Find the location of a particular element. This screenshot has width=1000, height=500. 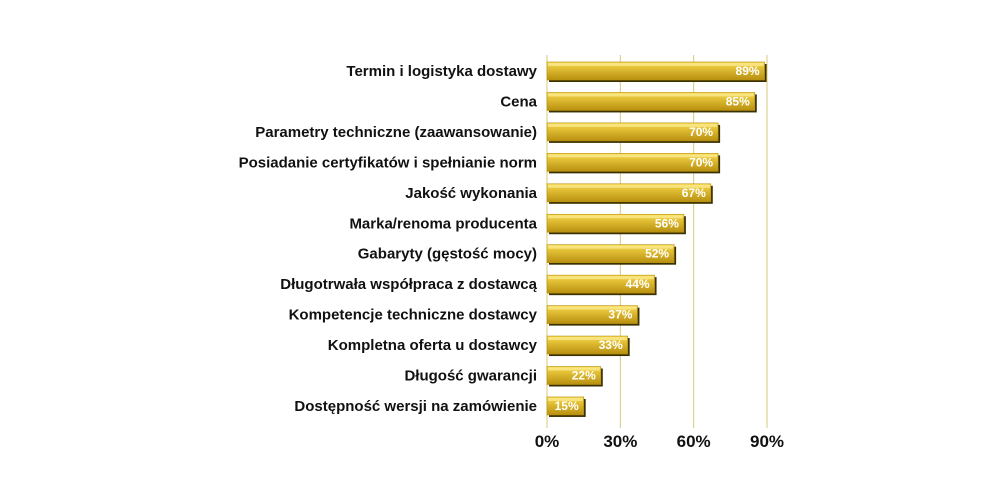

category-label: Kompletna oferta u dostawcy is located at coordinates (433, 345).